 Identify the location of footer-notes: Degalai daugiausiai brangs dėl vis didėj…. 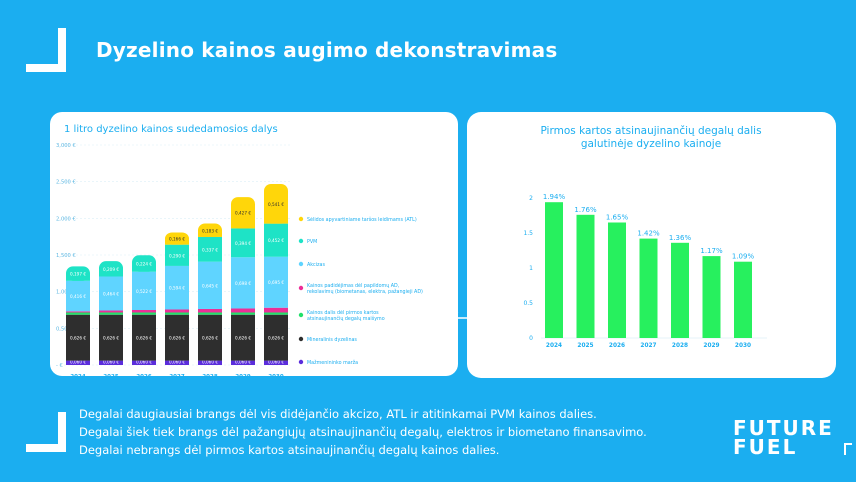
(363, 432).